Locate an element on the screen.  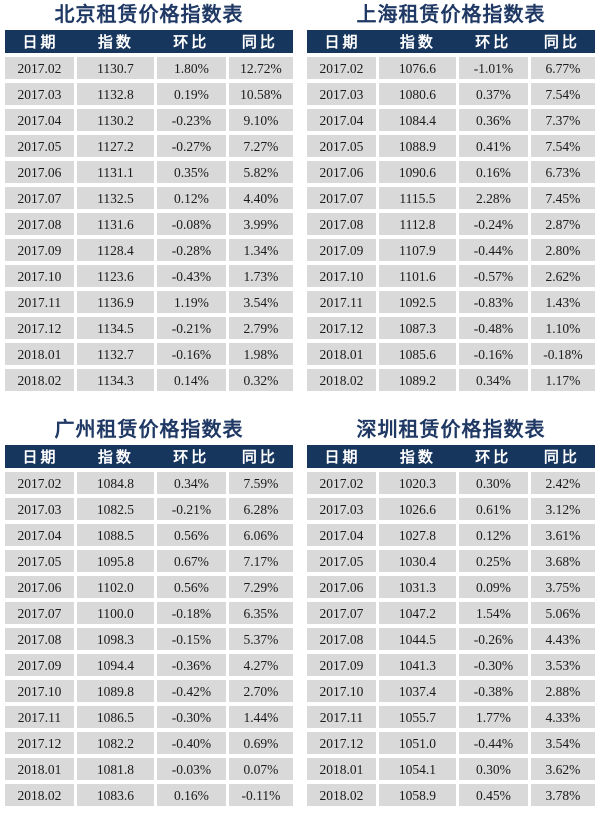
table-cell: 3.61% is located at coordinates (562, 535).